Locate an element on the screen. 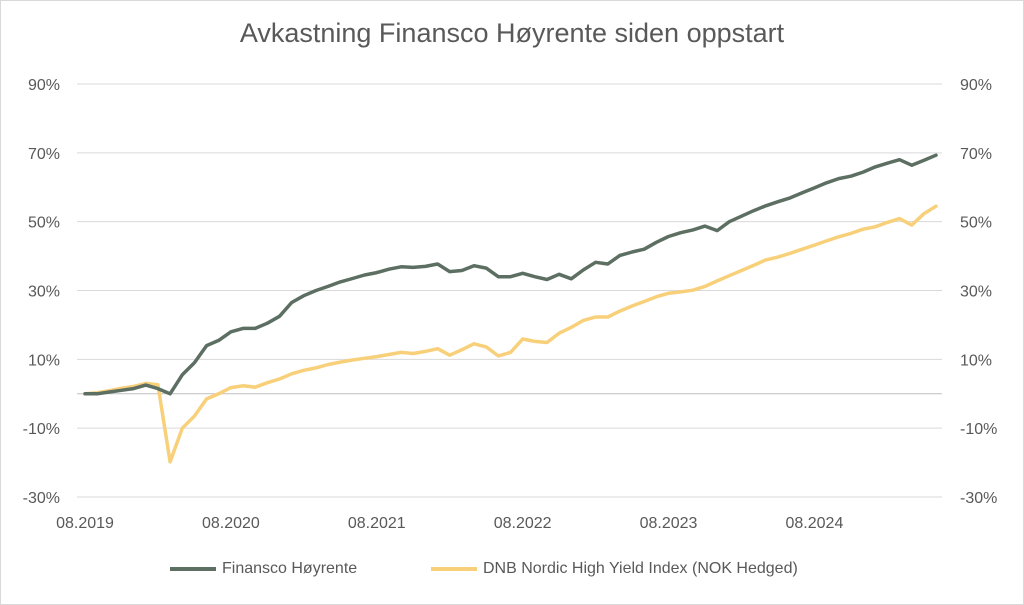 This screenshot has height=605, width=1024. x-tick-label: 08.2019 is located at coordinates (85, 523).